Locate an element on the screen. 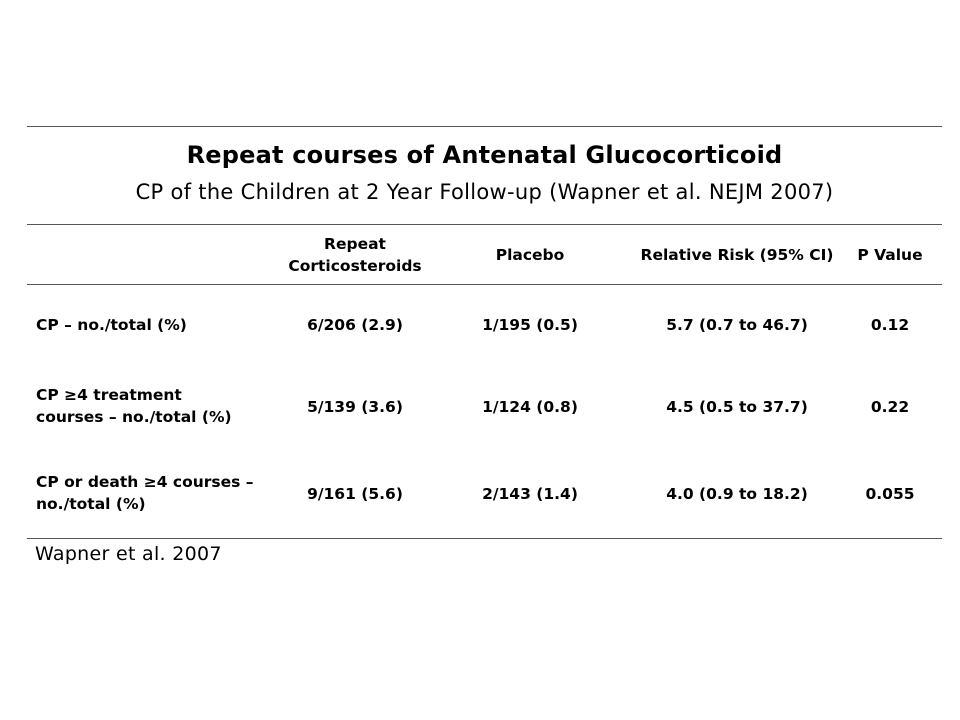 The height and width of the screenshot is (720, 960). row-2-repeat: 5/139 (3.6) is located at coordinates (355, 407).